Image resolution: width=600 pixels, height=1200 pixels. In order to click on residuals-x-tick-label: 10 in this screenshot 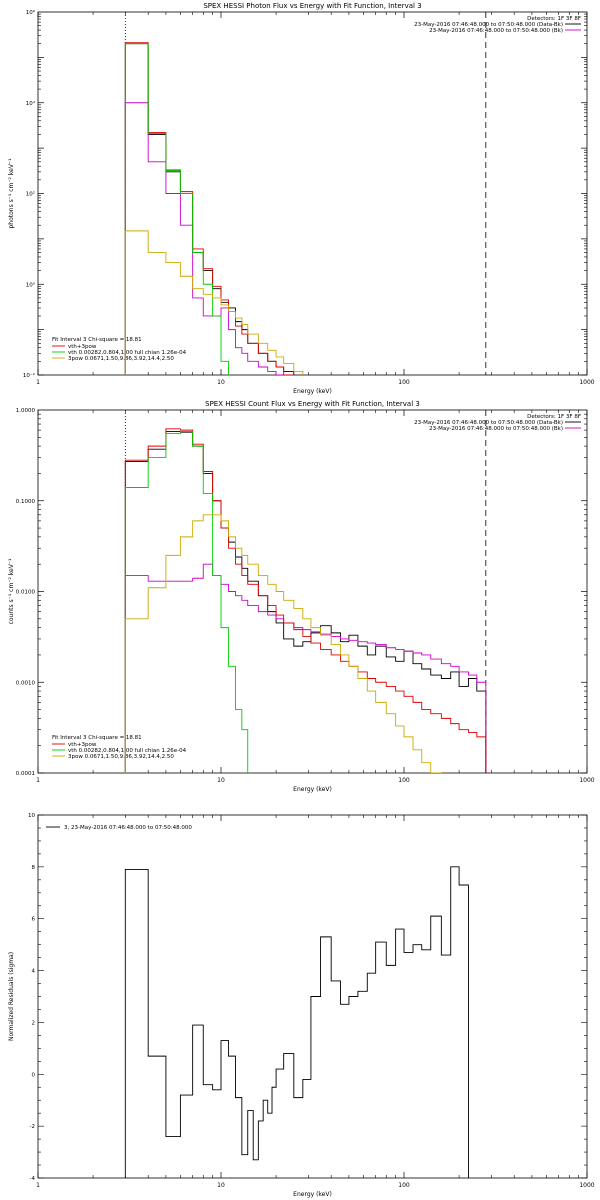, I will do `click(221, 1185)`.